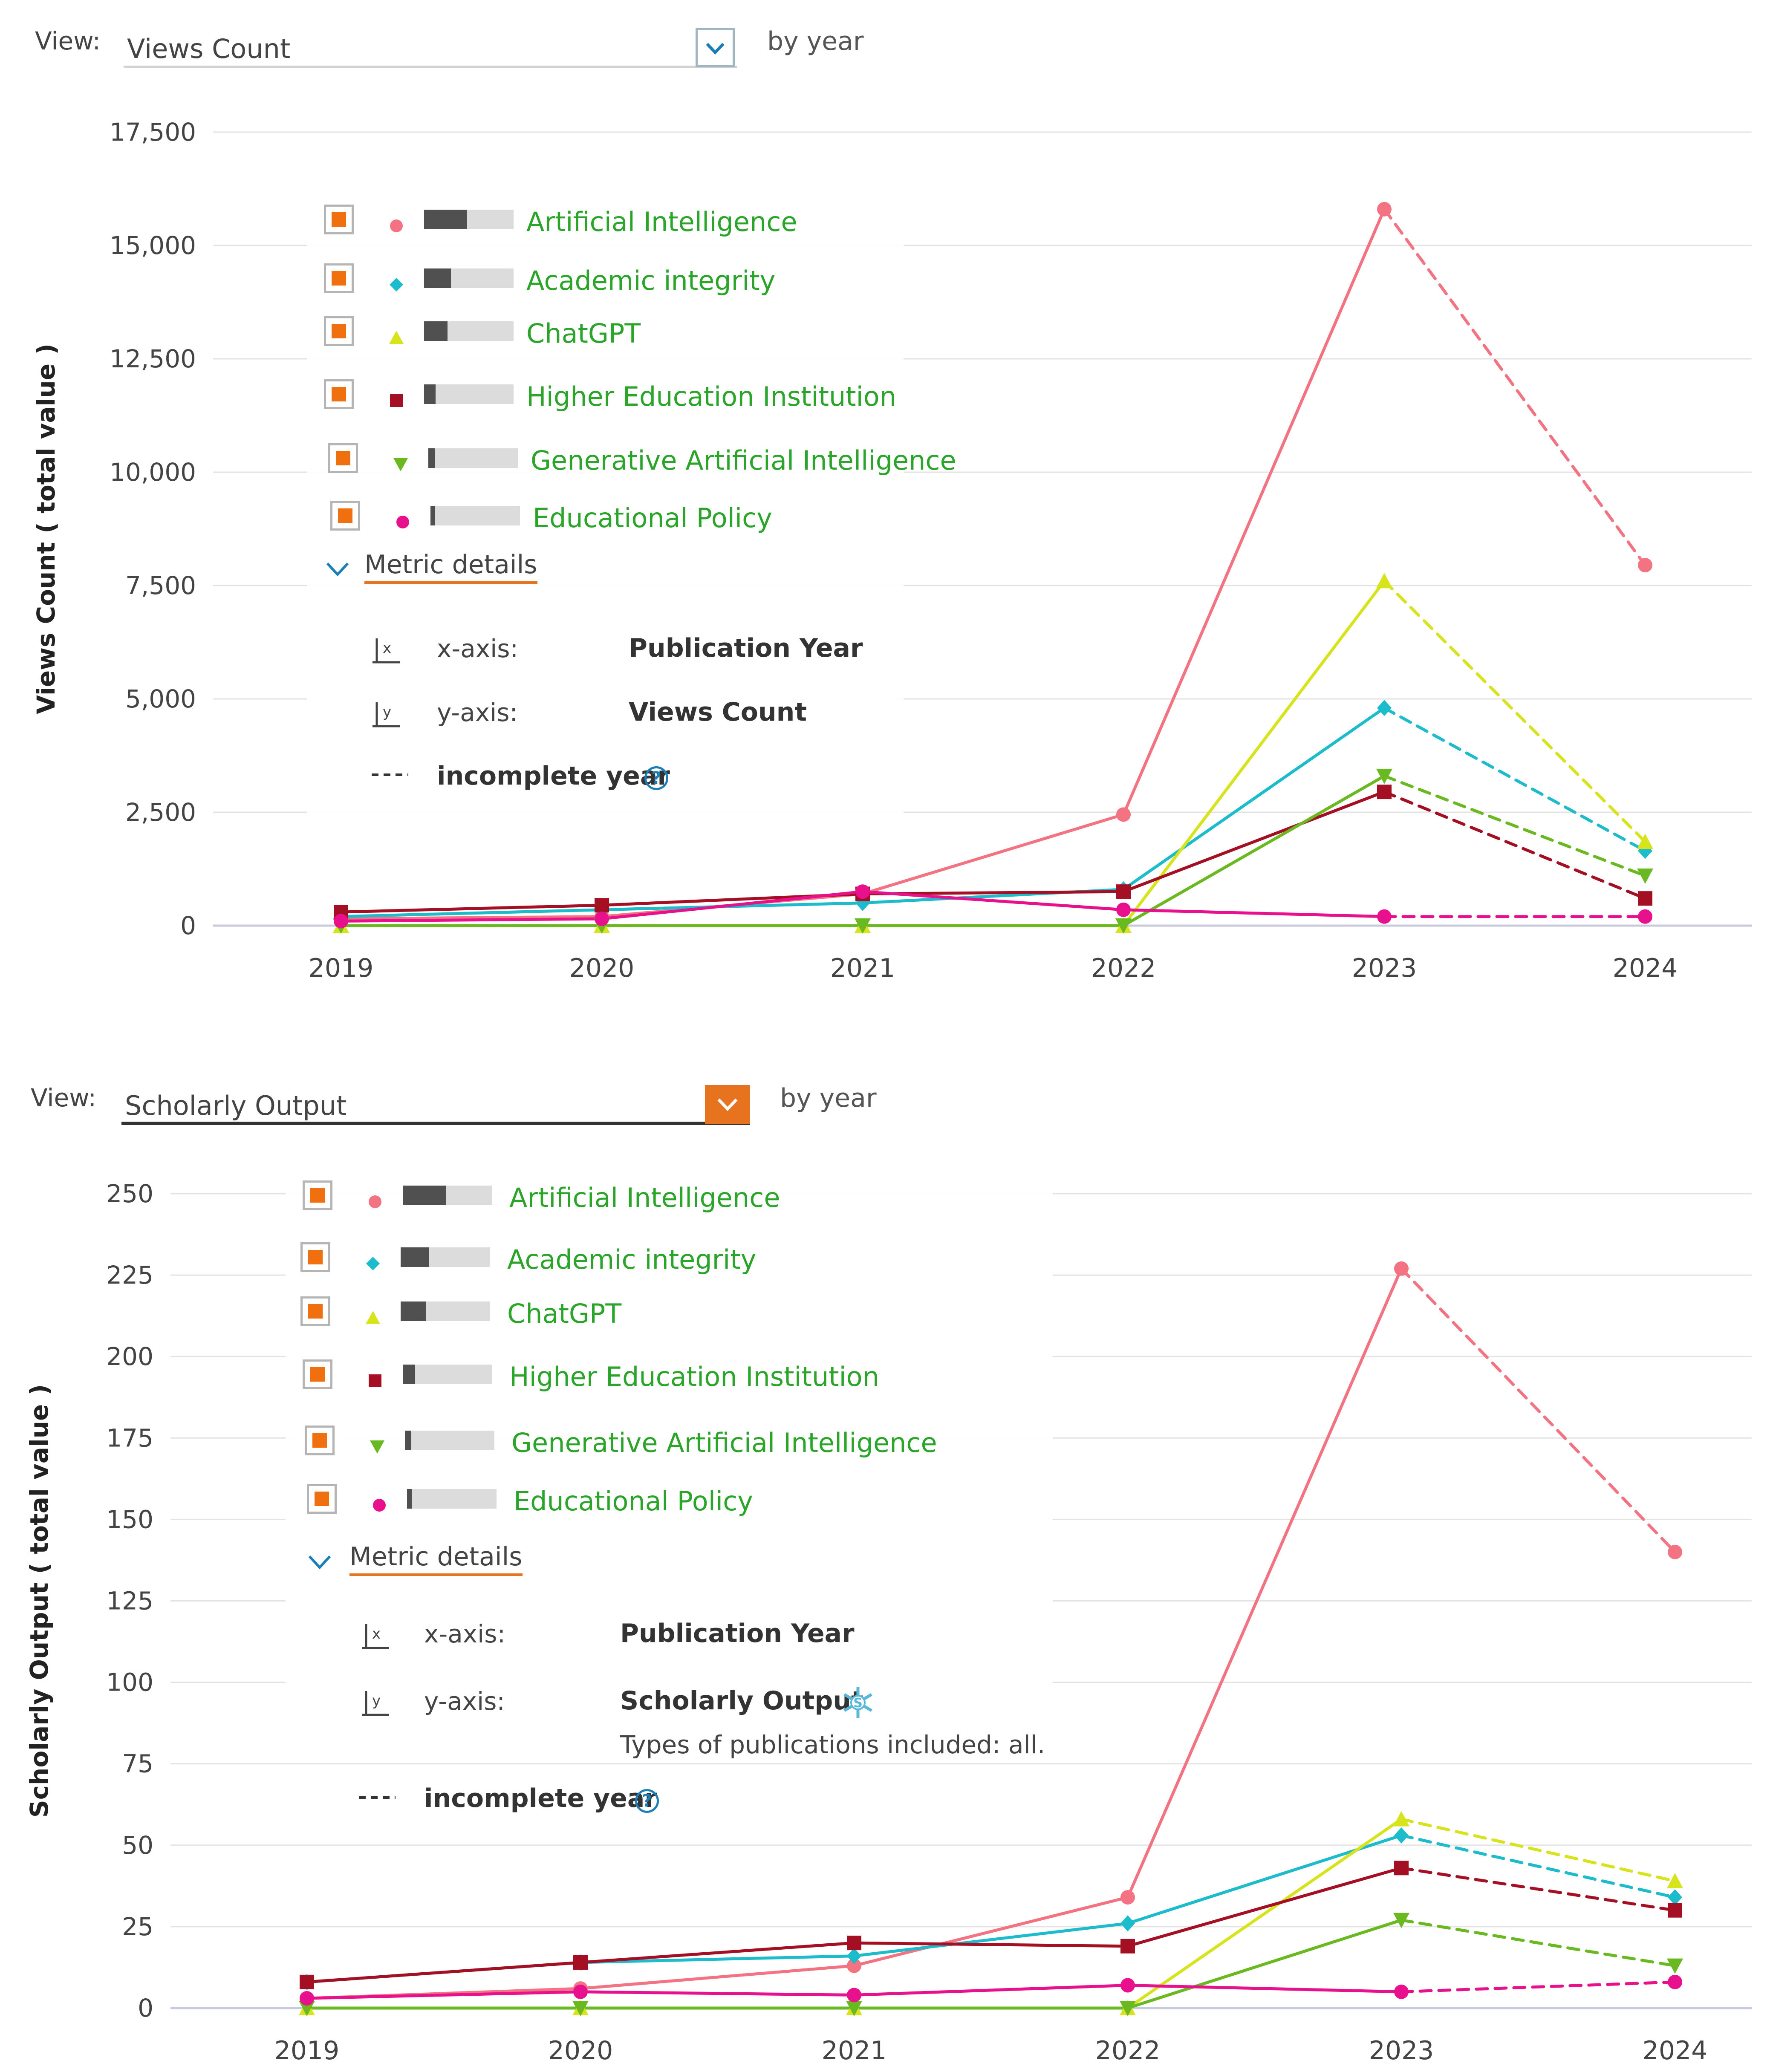 The image size is (1773, 2072). What do you see at coordinates (435, 1101) in the screenshot?
I see `metric-select: Scholarly Output` at bounding box center [435, 1101].